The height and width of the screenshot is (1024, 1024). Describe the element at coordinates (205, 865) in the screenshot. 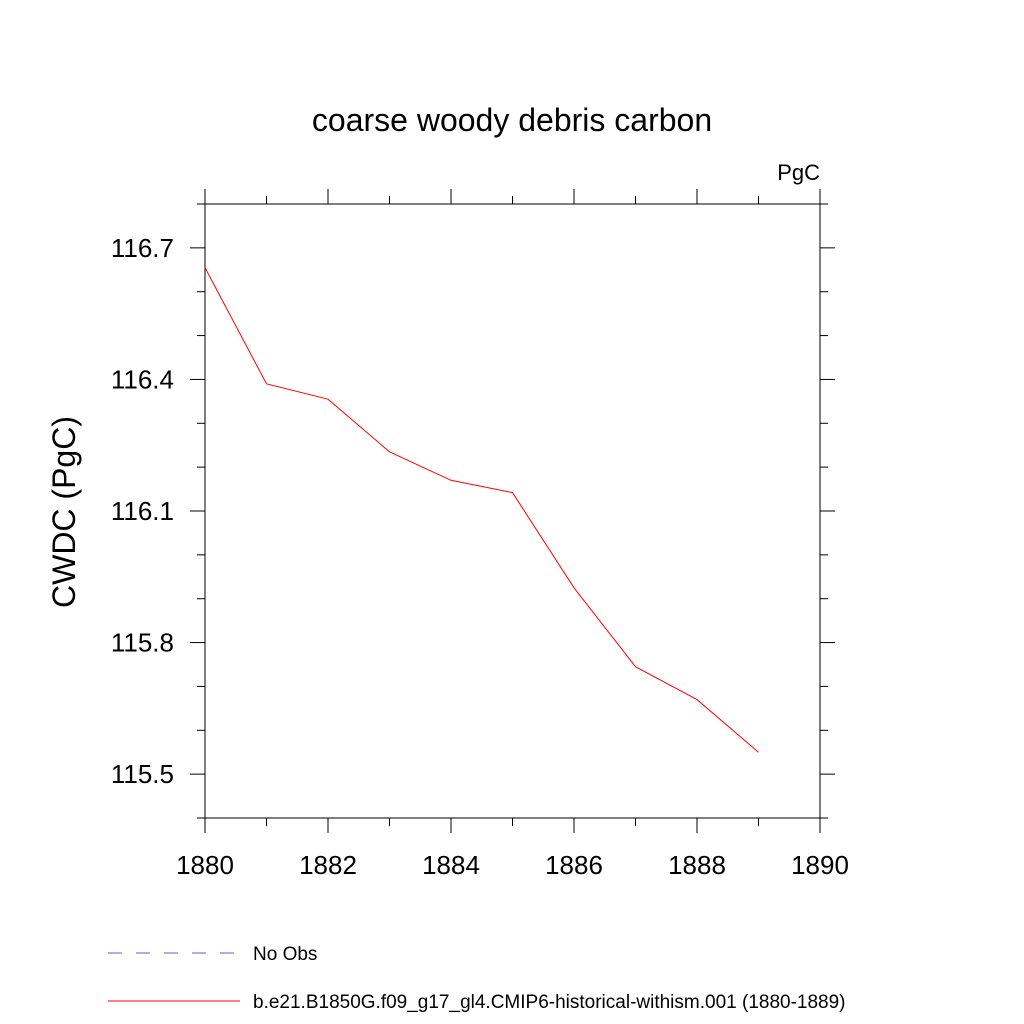

I see `x-tick-label: 1880` at that location.